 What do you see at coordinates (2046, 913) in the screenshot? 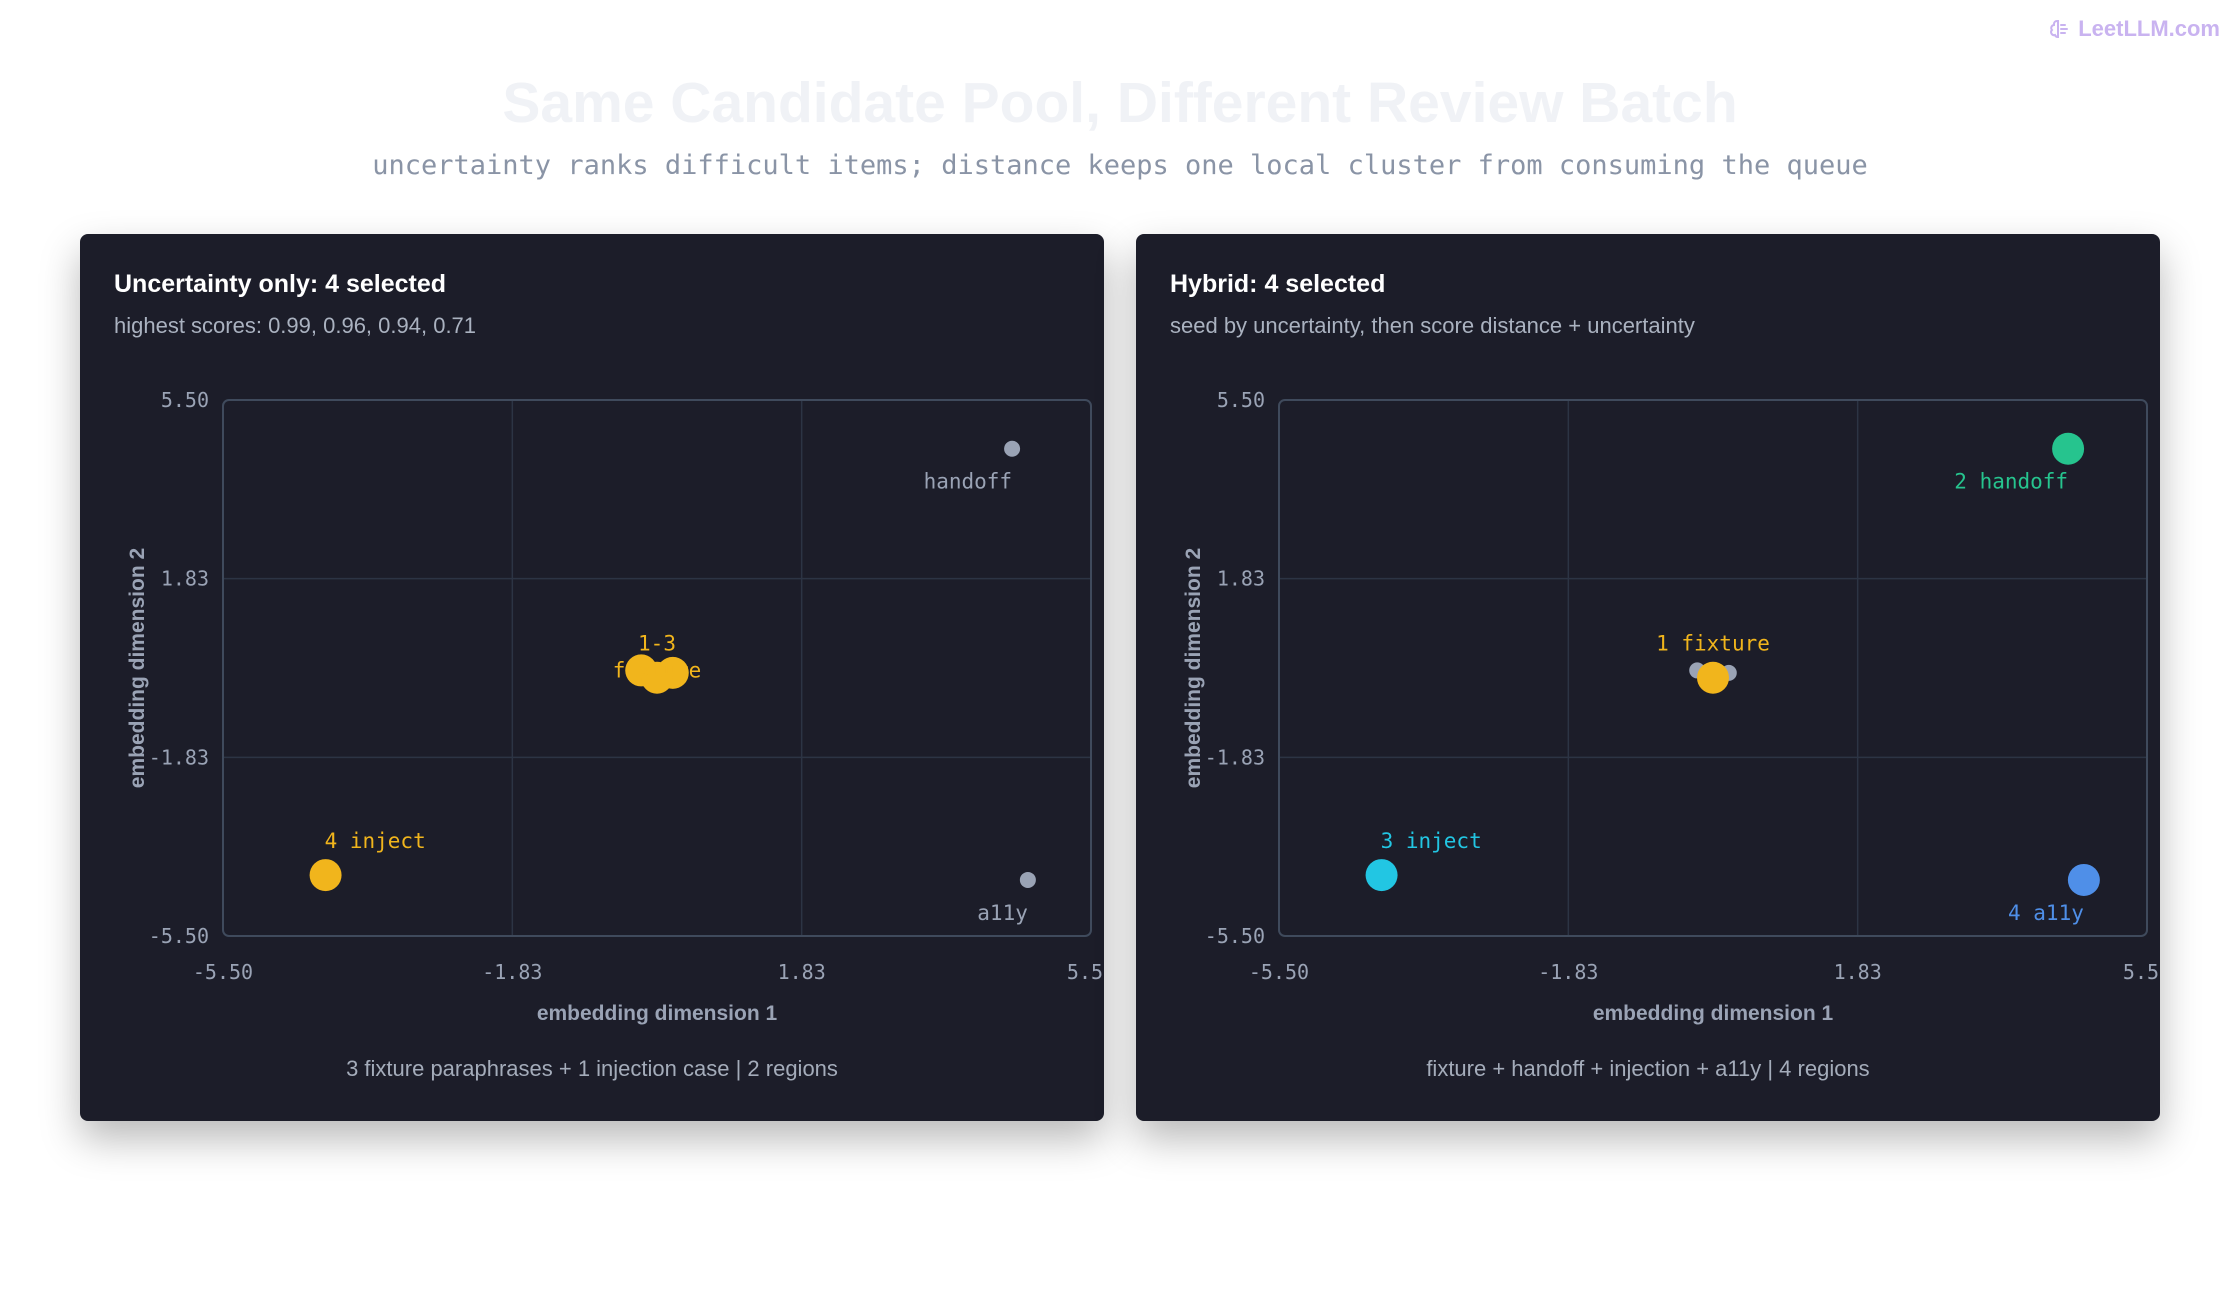
I see `point-label: 4 a11y` at bounding box center [2046, 913].